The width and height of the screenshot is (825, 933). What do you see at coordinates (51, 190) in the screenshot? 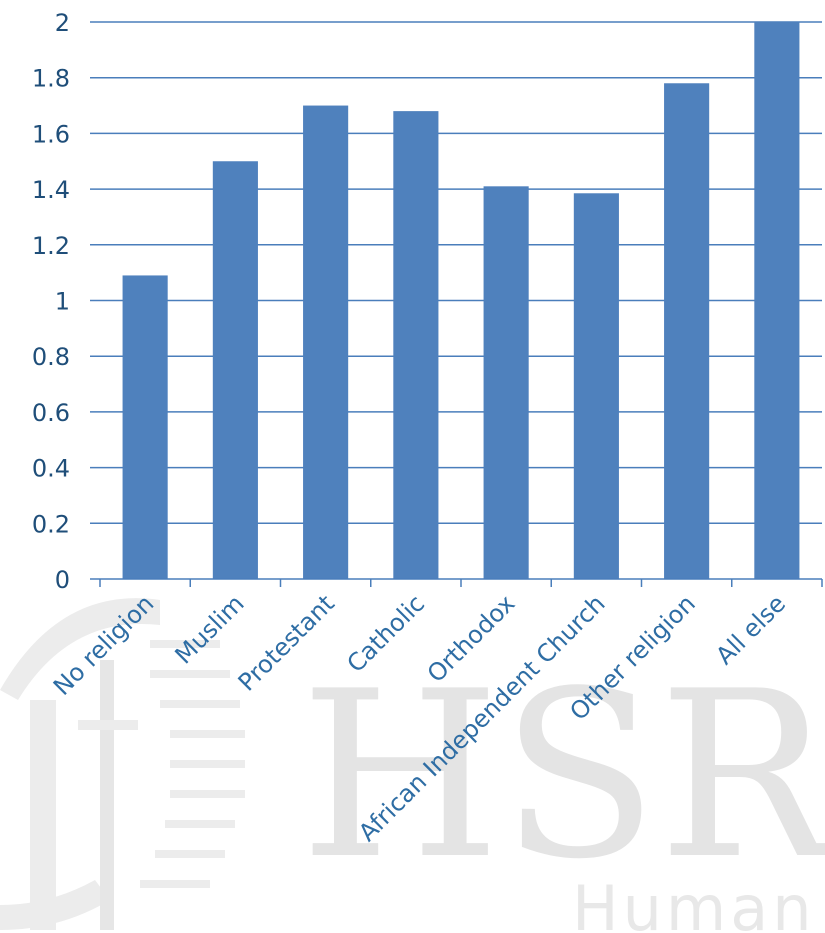
I see `y-tick-label: 1.4` at bounding box center [51, 190].